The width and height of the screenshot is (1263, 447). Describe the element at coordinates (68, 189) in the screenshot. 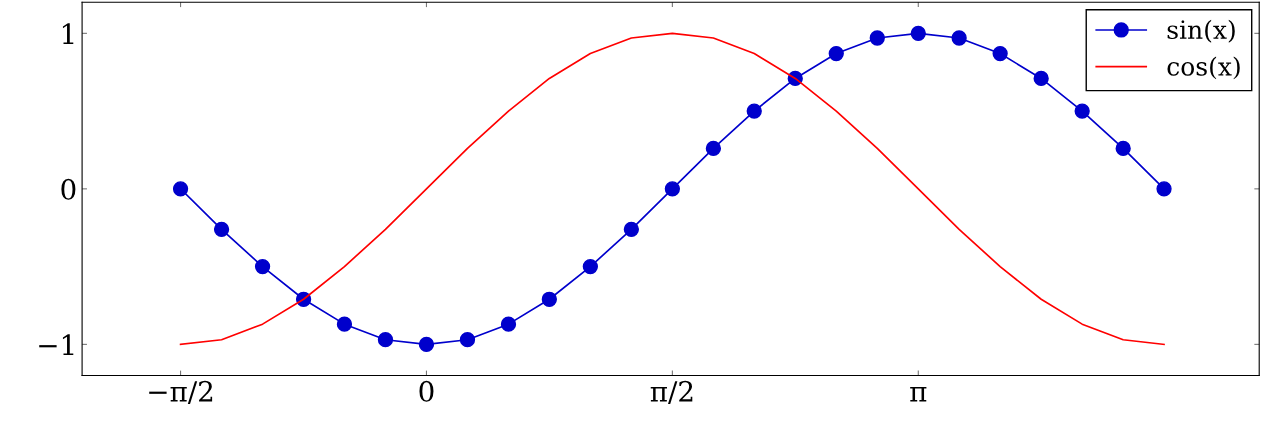

I see `y-tick-label: 0` at that location.